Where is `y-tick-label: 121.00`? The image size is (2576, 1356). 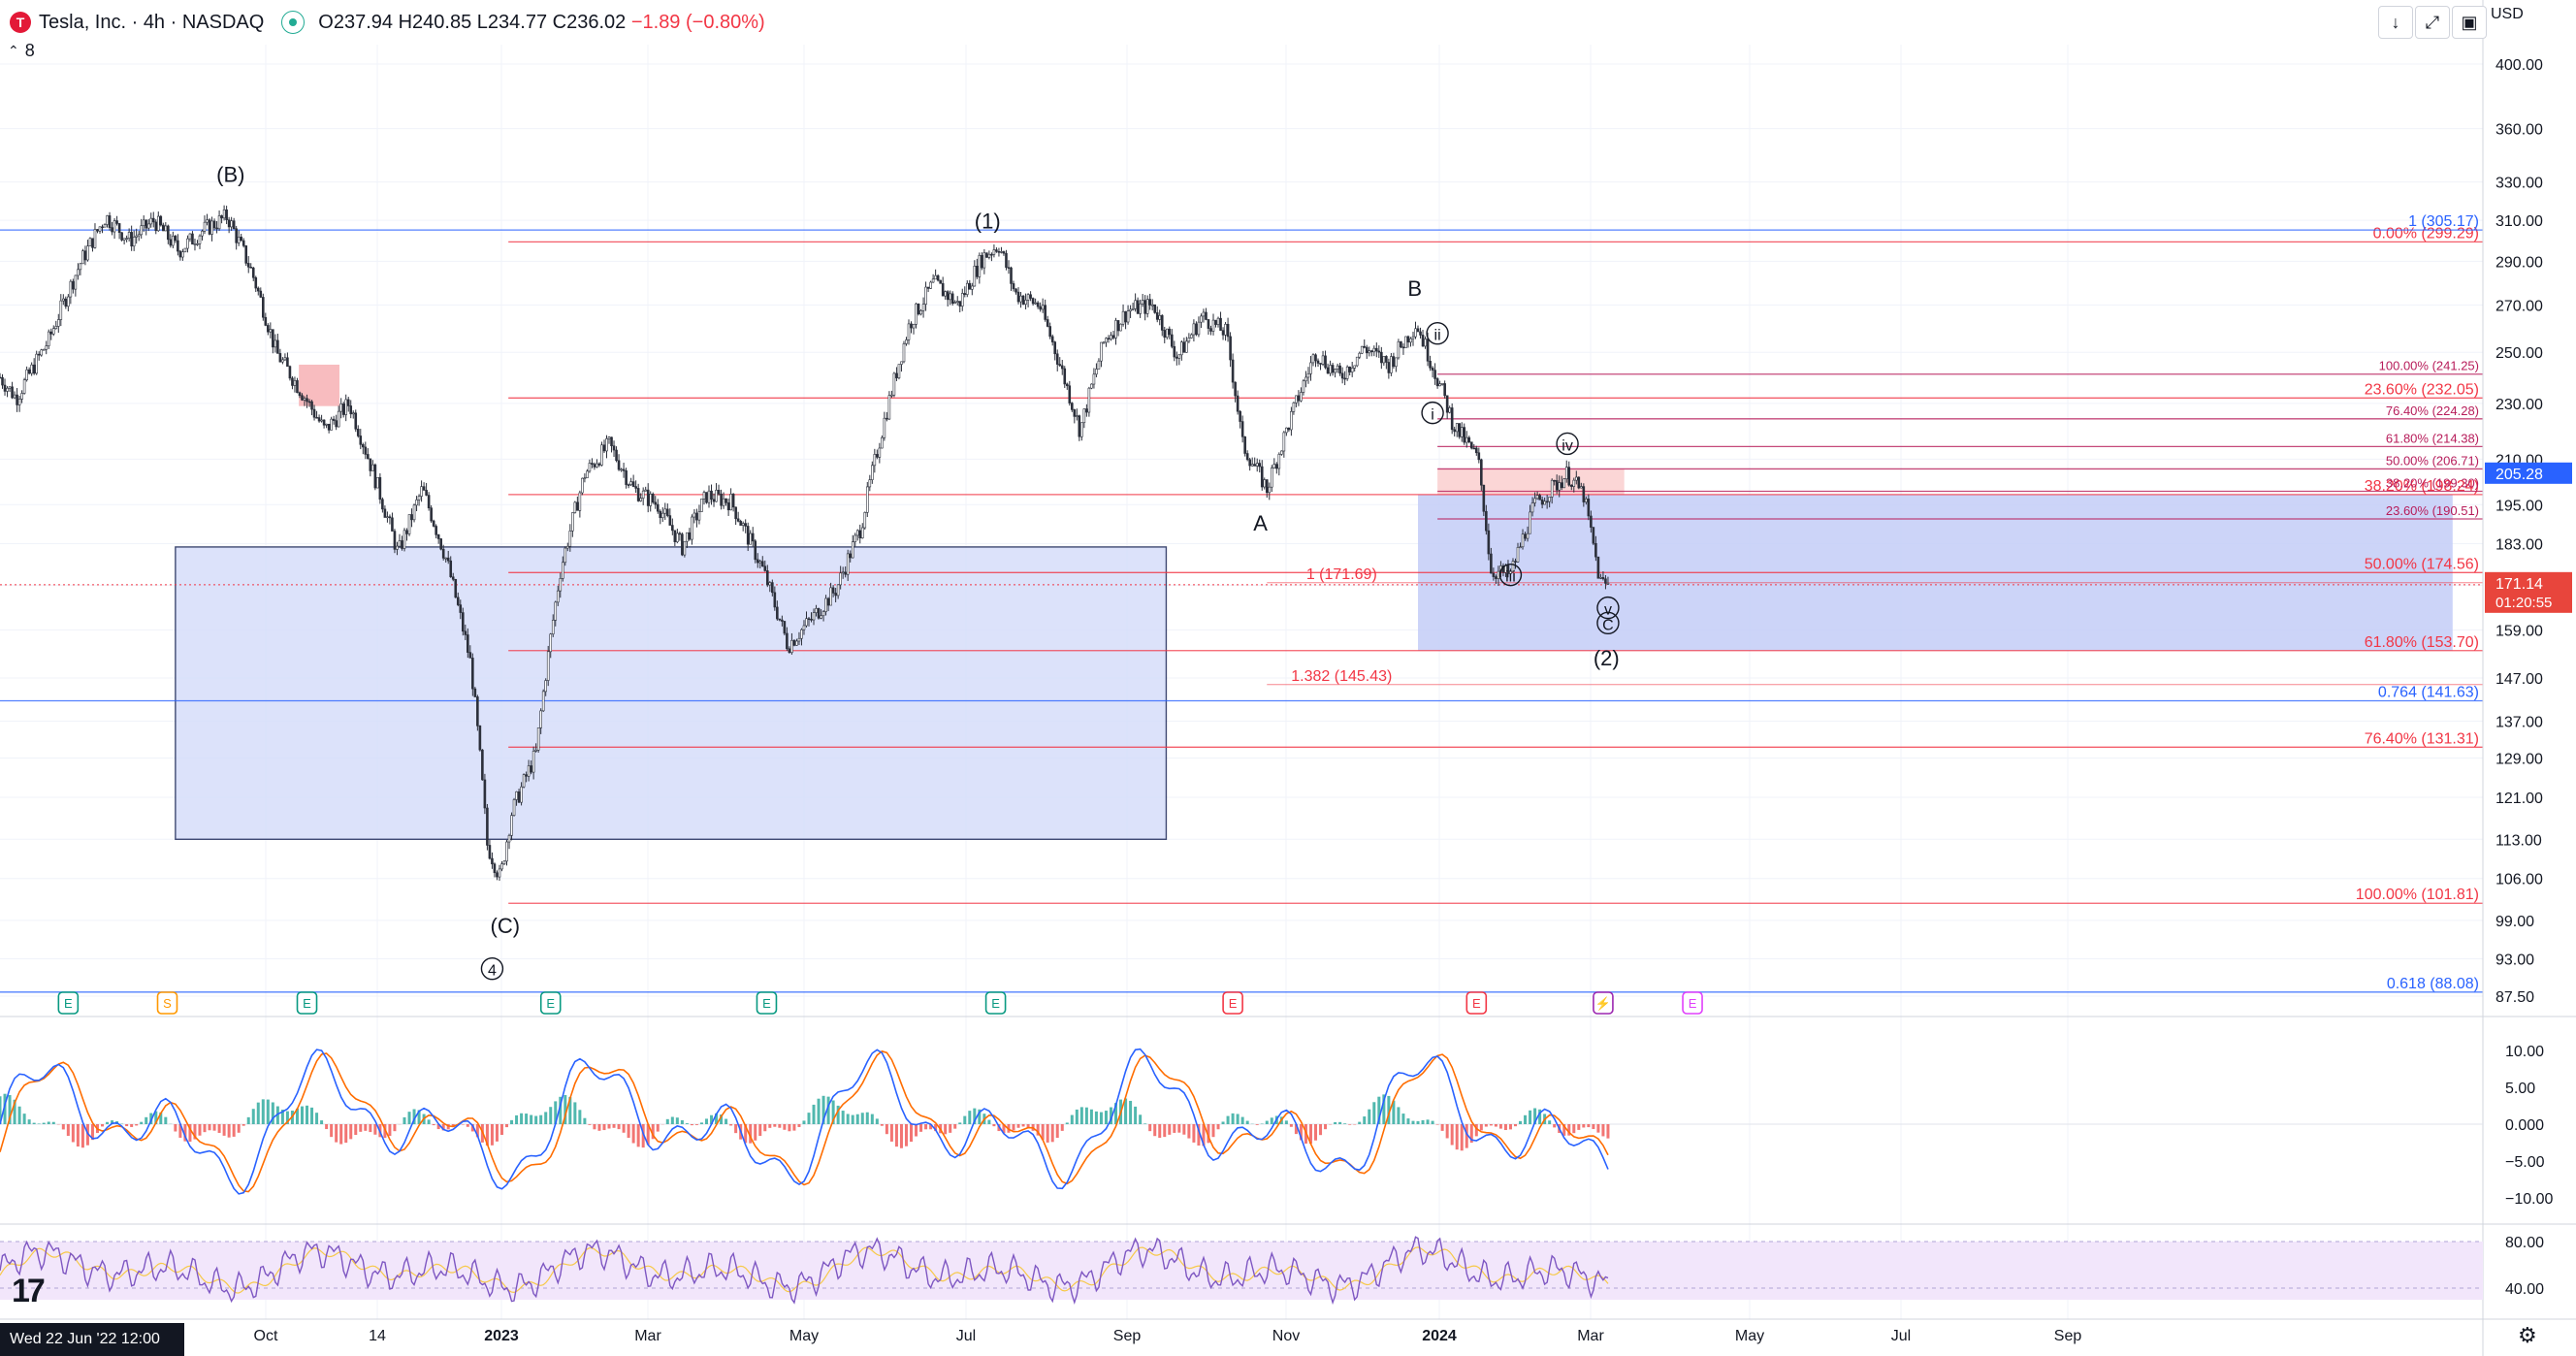 y-tick-label: 121.00 is located at coordinates (2519, 799).